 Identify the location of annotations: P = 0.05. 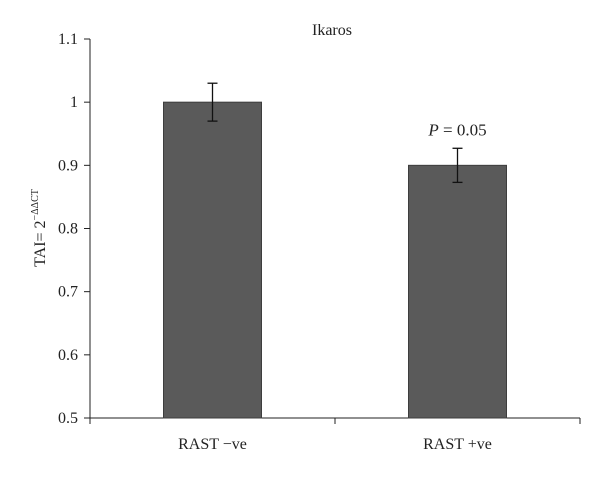
(456, 129).